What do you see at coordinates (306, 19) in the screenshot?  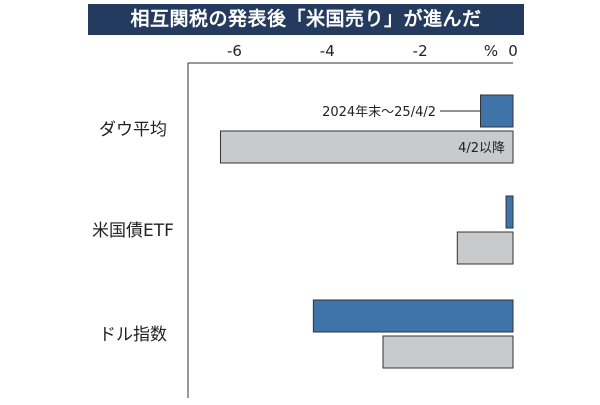 I see `chart-title: 相互関税の発表後「米国売り」が進んだ` at bounding box center [306, 19].